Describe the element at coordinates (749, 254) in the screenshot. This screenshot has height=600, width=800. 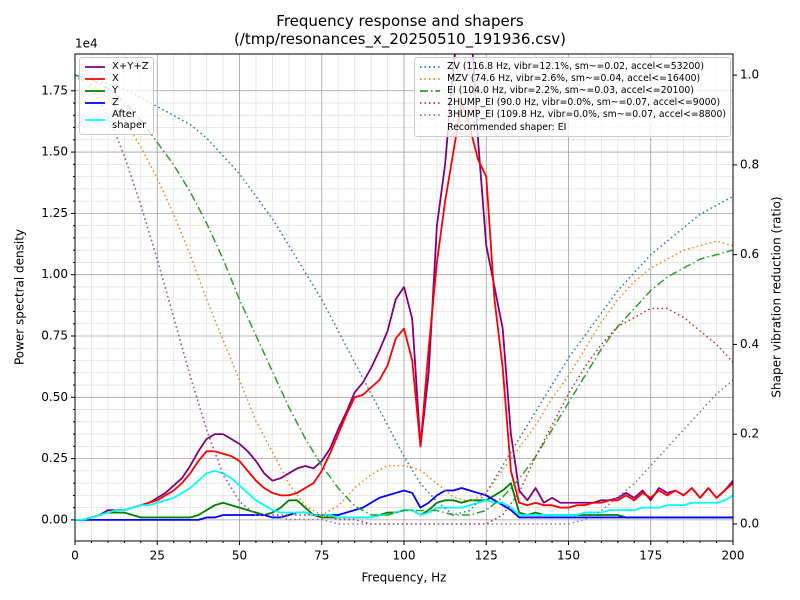
I see `y2-tick-label: 0.6` at that location.